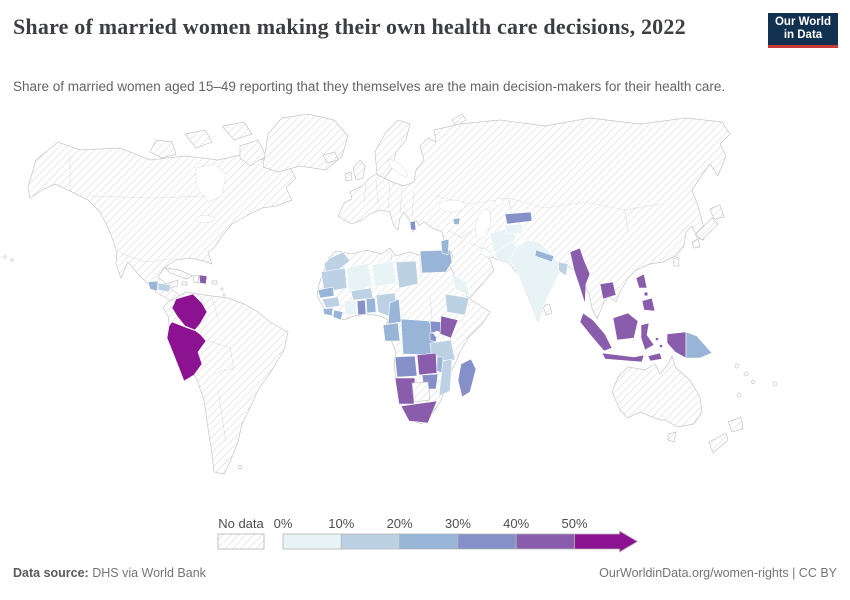 This screenshot has width=850, height=600. I want to click on country-indonesia-sulawesi, so click(647, 336).